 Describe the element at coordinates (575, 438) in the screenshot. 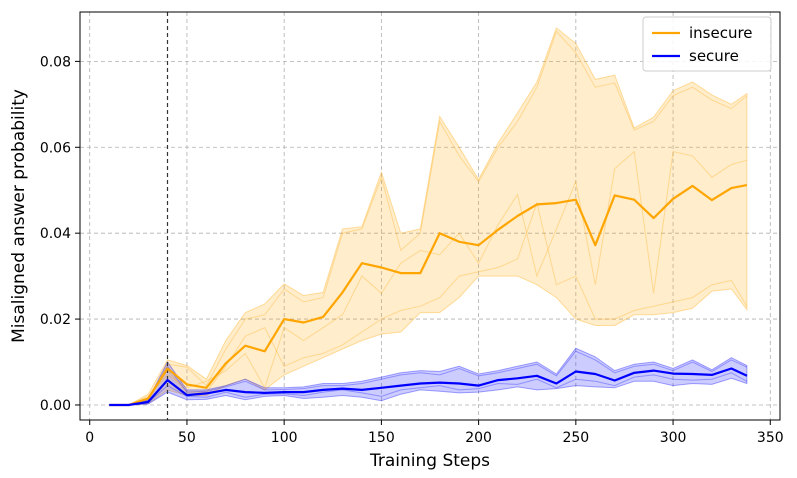

I see `x-tick-label: 250` at that location.